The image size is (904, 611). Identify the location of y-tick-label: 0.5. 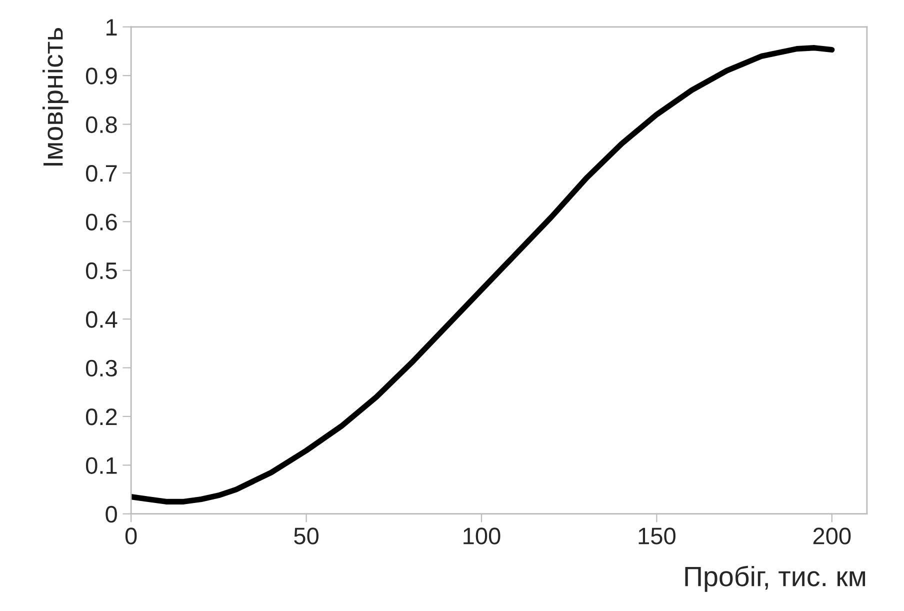
(101, 271).